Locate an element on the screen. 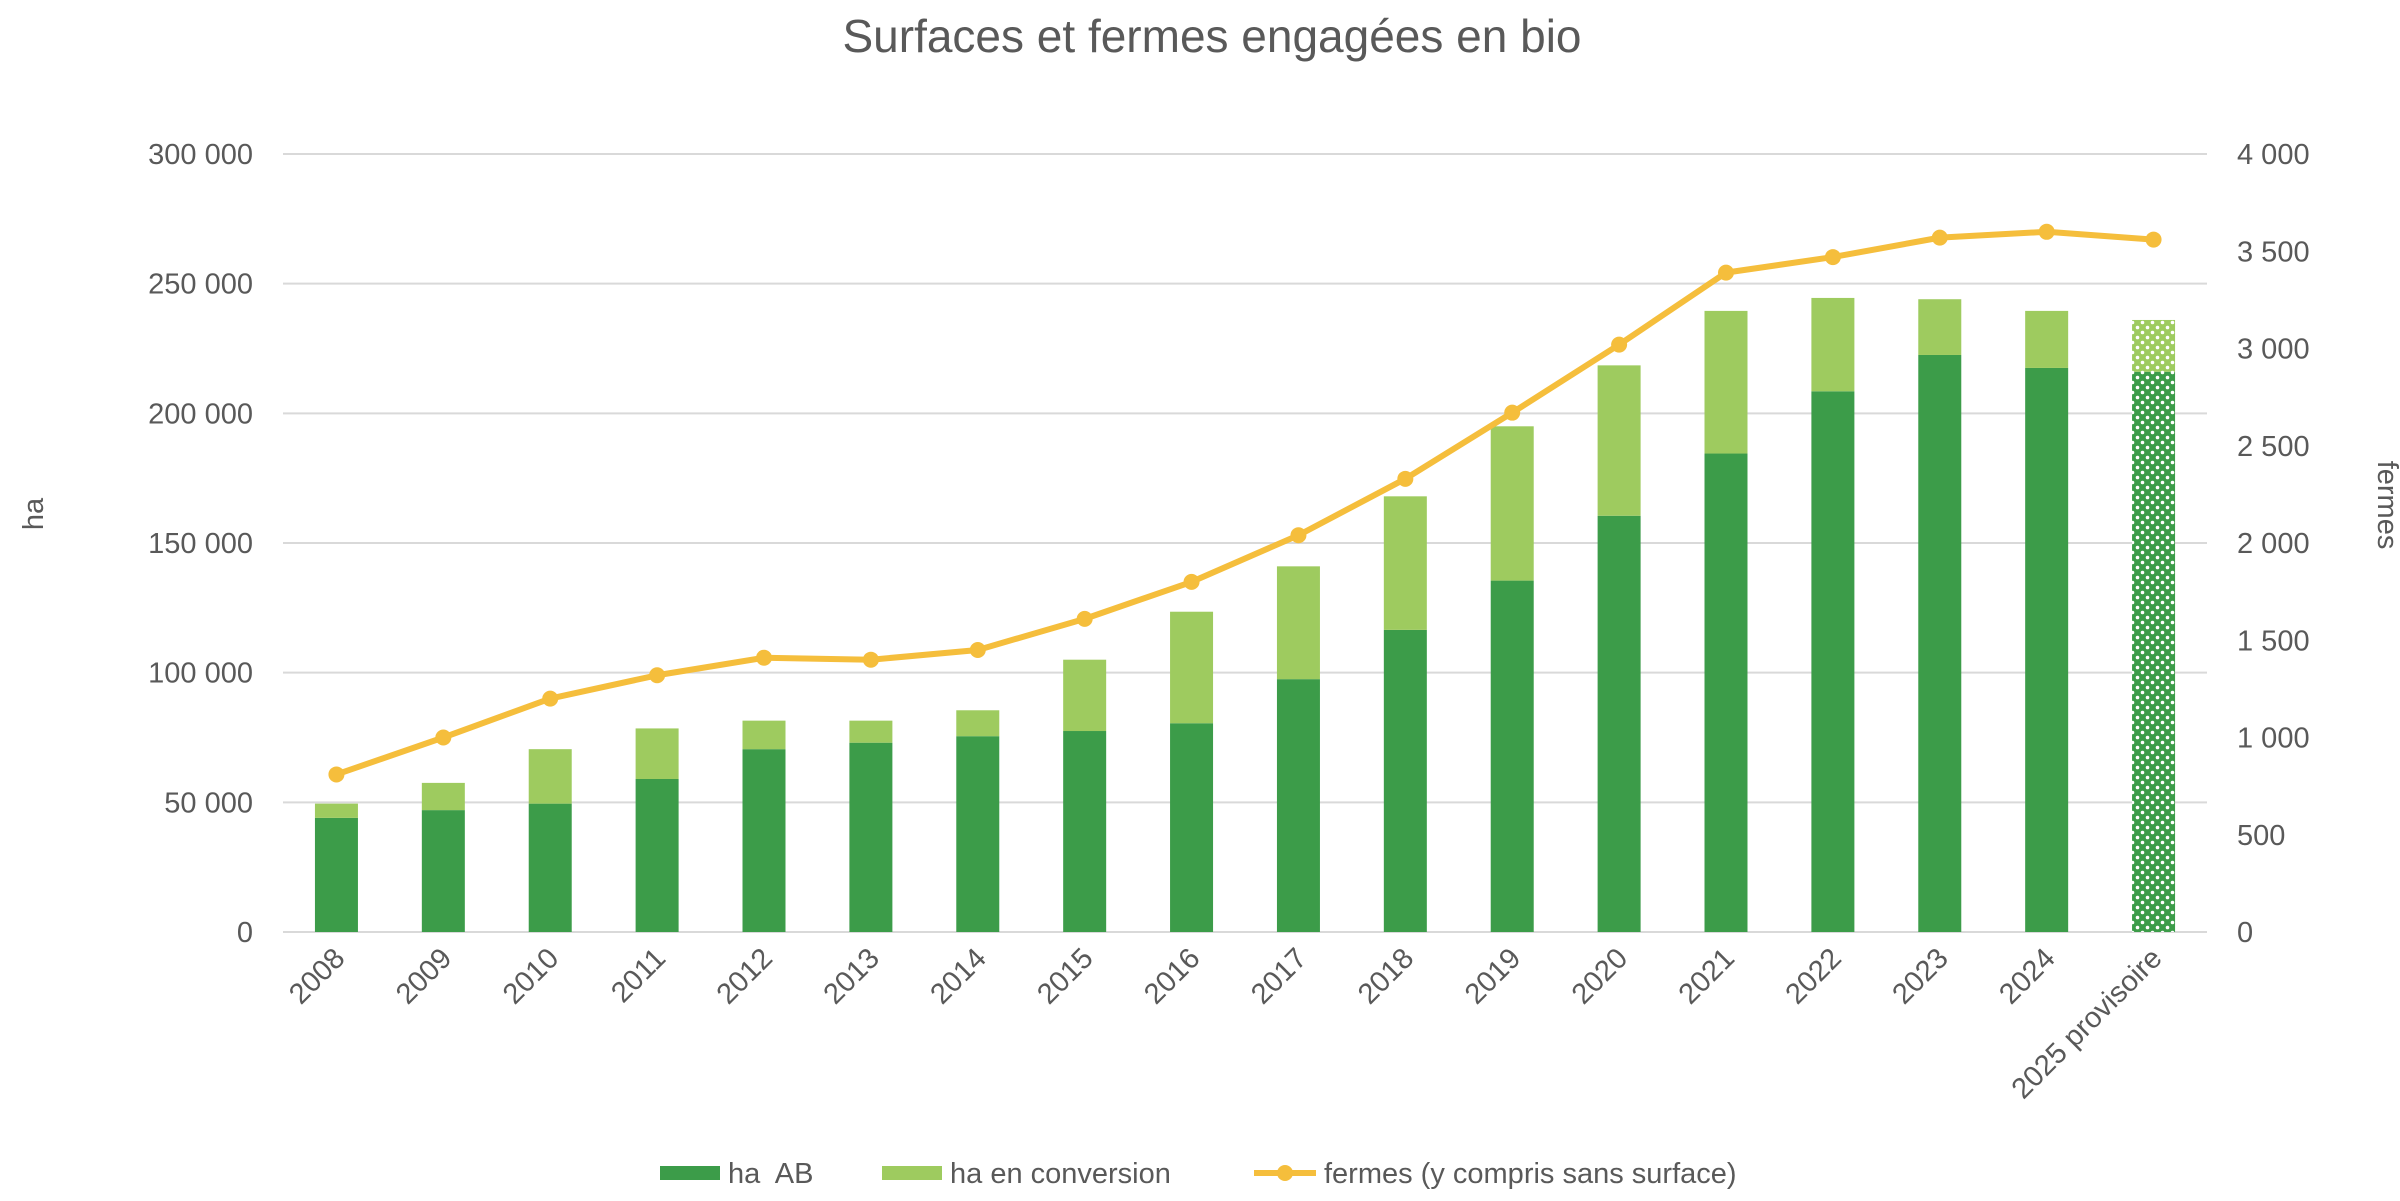 This screenshot has width=2400, height=1201. x-axis-tick-label: 2013 is located at coordinates (852, 976).